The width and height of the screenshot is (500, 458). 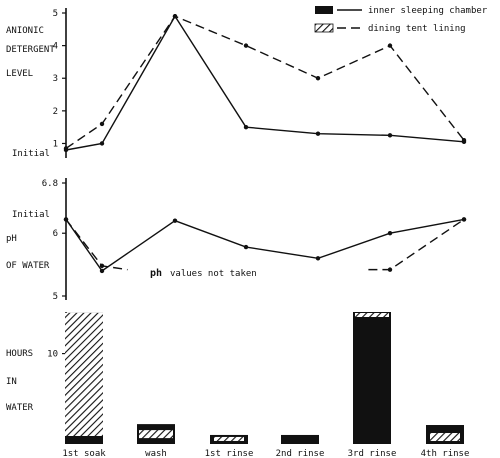 What do you see at coordinates (372, 453) in the screenshot?
I see `category-label-4: 3rd rinse` at bounding box center [372, 453].